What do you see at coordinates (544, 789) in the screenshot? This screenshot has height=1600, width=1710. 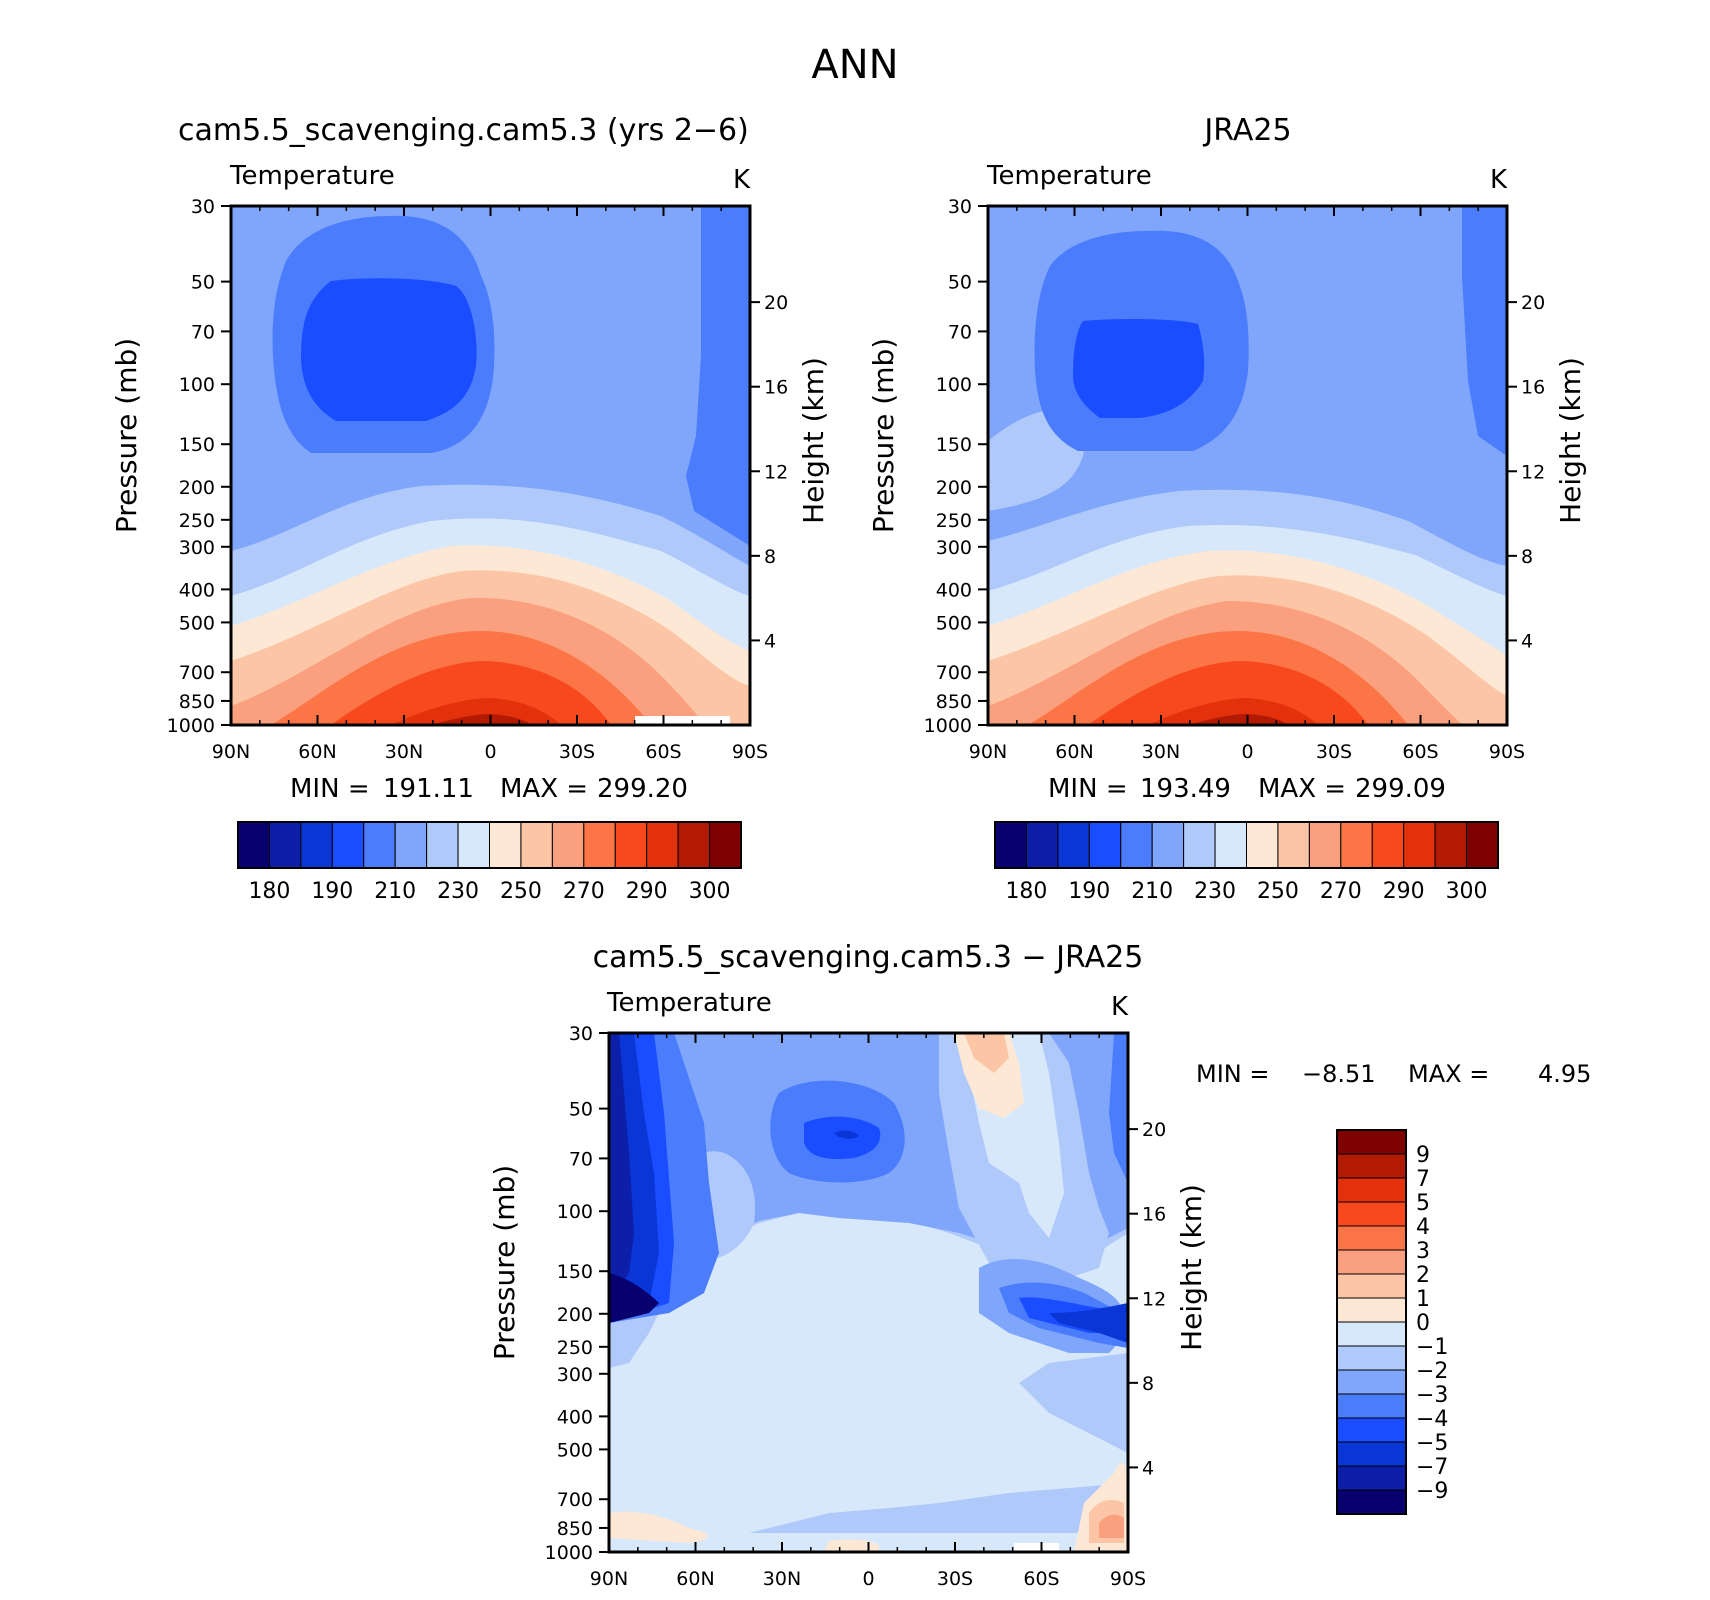 I see `max-label-model: MAX =` at bounding box center [544, 789].